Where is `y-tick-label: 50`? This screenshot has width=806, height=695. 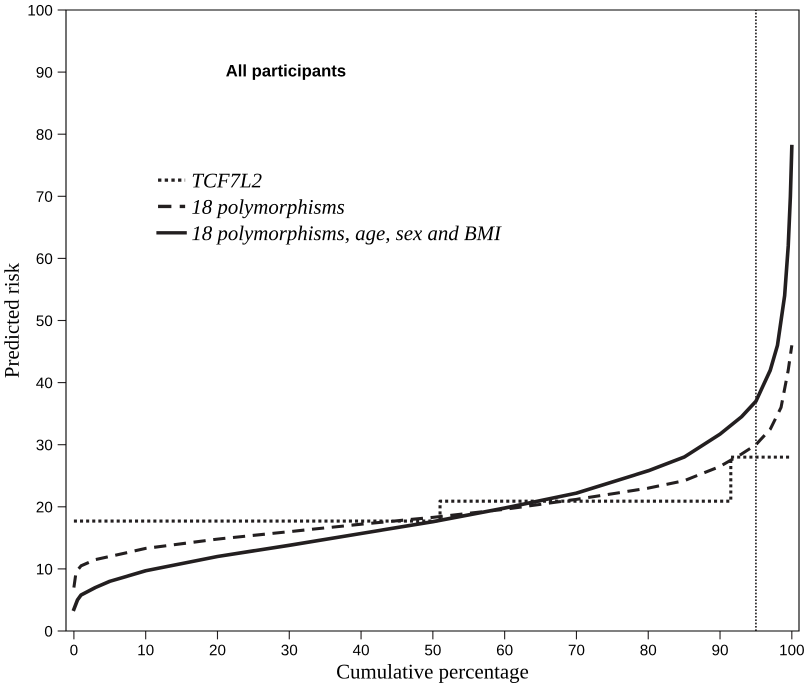
y-tick-label: 50 is located at coordinates (44, 320).